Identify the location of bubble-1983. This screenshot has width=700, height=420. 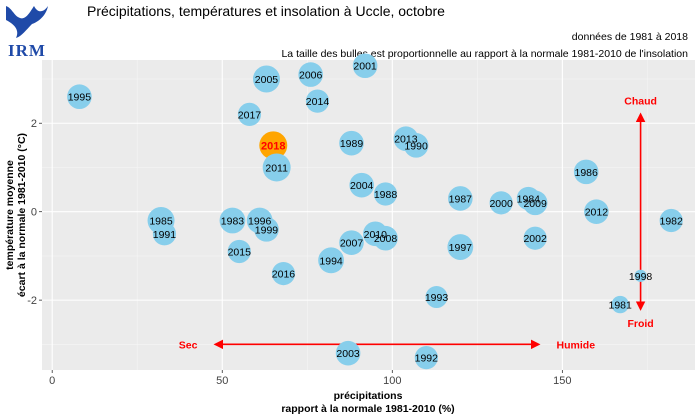
(232, 220).